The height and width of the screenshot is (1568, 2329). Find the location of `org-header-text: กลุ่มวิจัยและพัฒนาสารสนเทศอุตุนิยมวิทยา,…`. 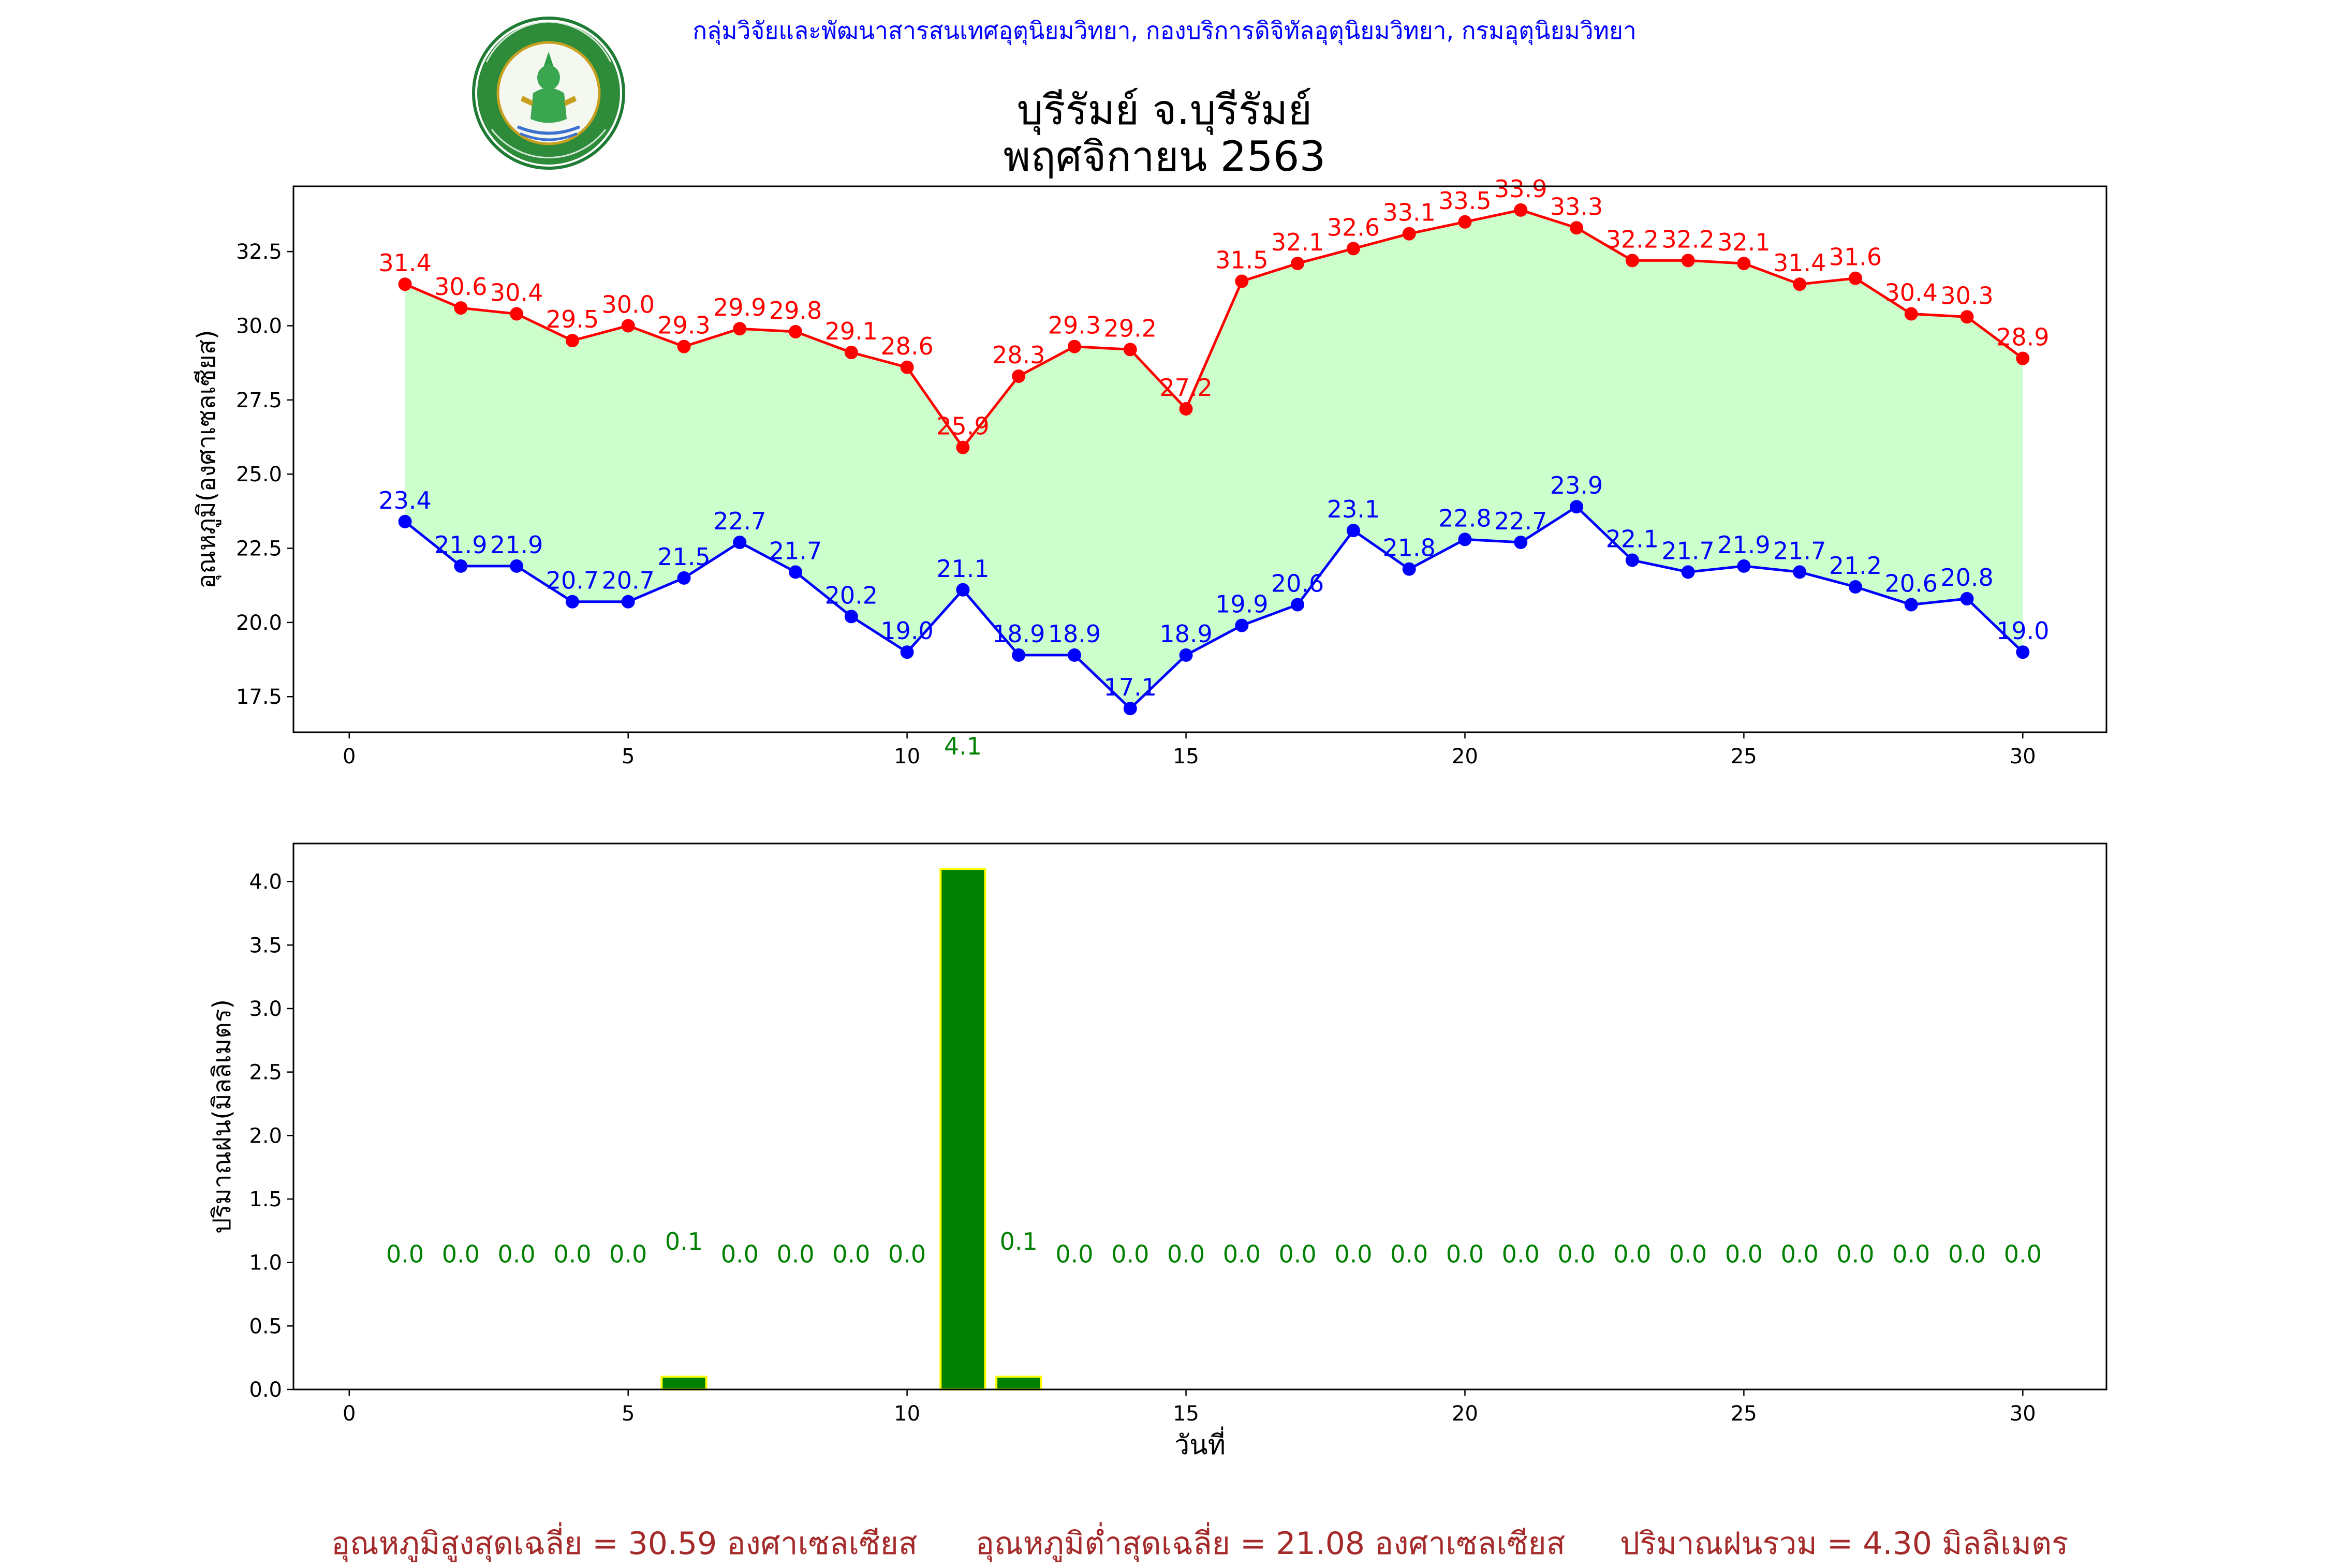

org-header-text: กลุ่มวิจัยและพัฒนาสารสนเทศอุตุนิยมวิทยา,… is located at coordinates (1164, 31).